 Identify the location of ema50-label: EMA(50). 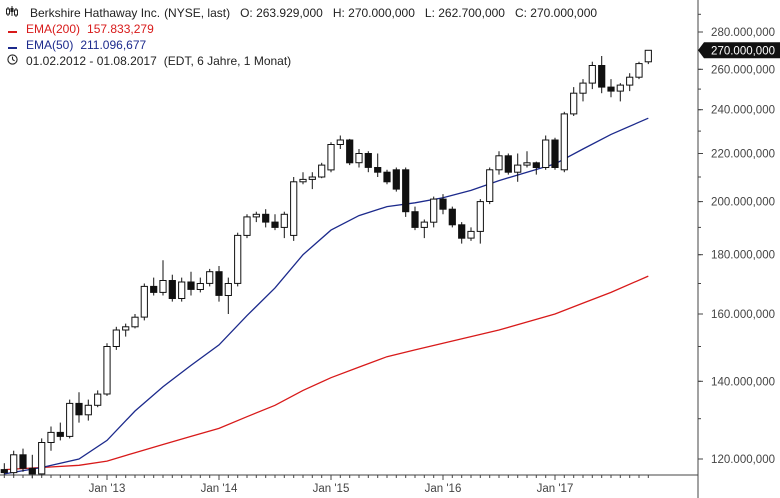
(50, 45).